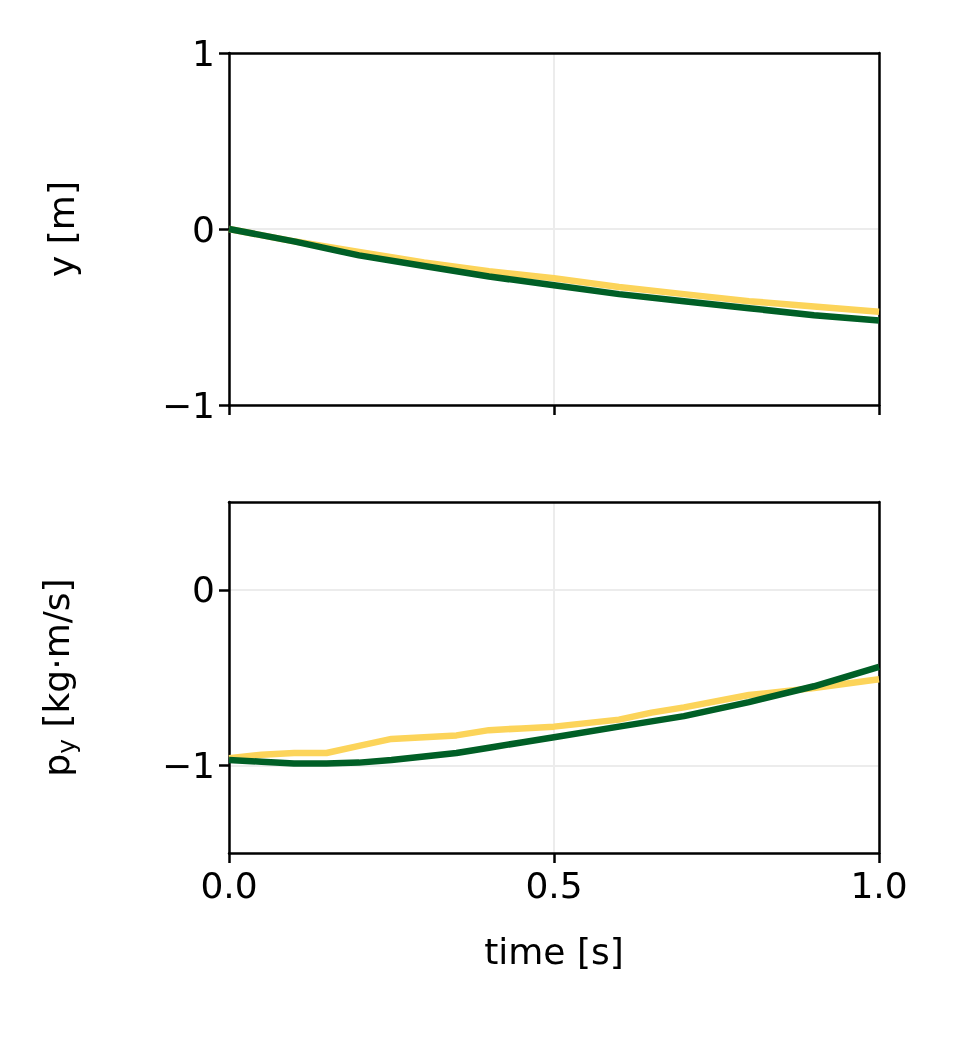 The image size is (956, 1043). I want to click on y-tick-label: 1, so click(203, 53).